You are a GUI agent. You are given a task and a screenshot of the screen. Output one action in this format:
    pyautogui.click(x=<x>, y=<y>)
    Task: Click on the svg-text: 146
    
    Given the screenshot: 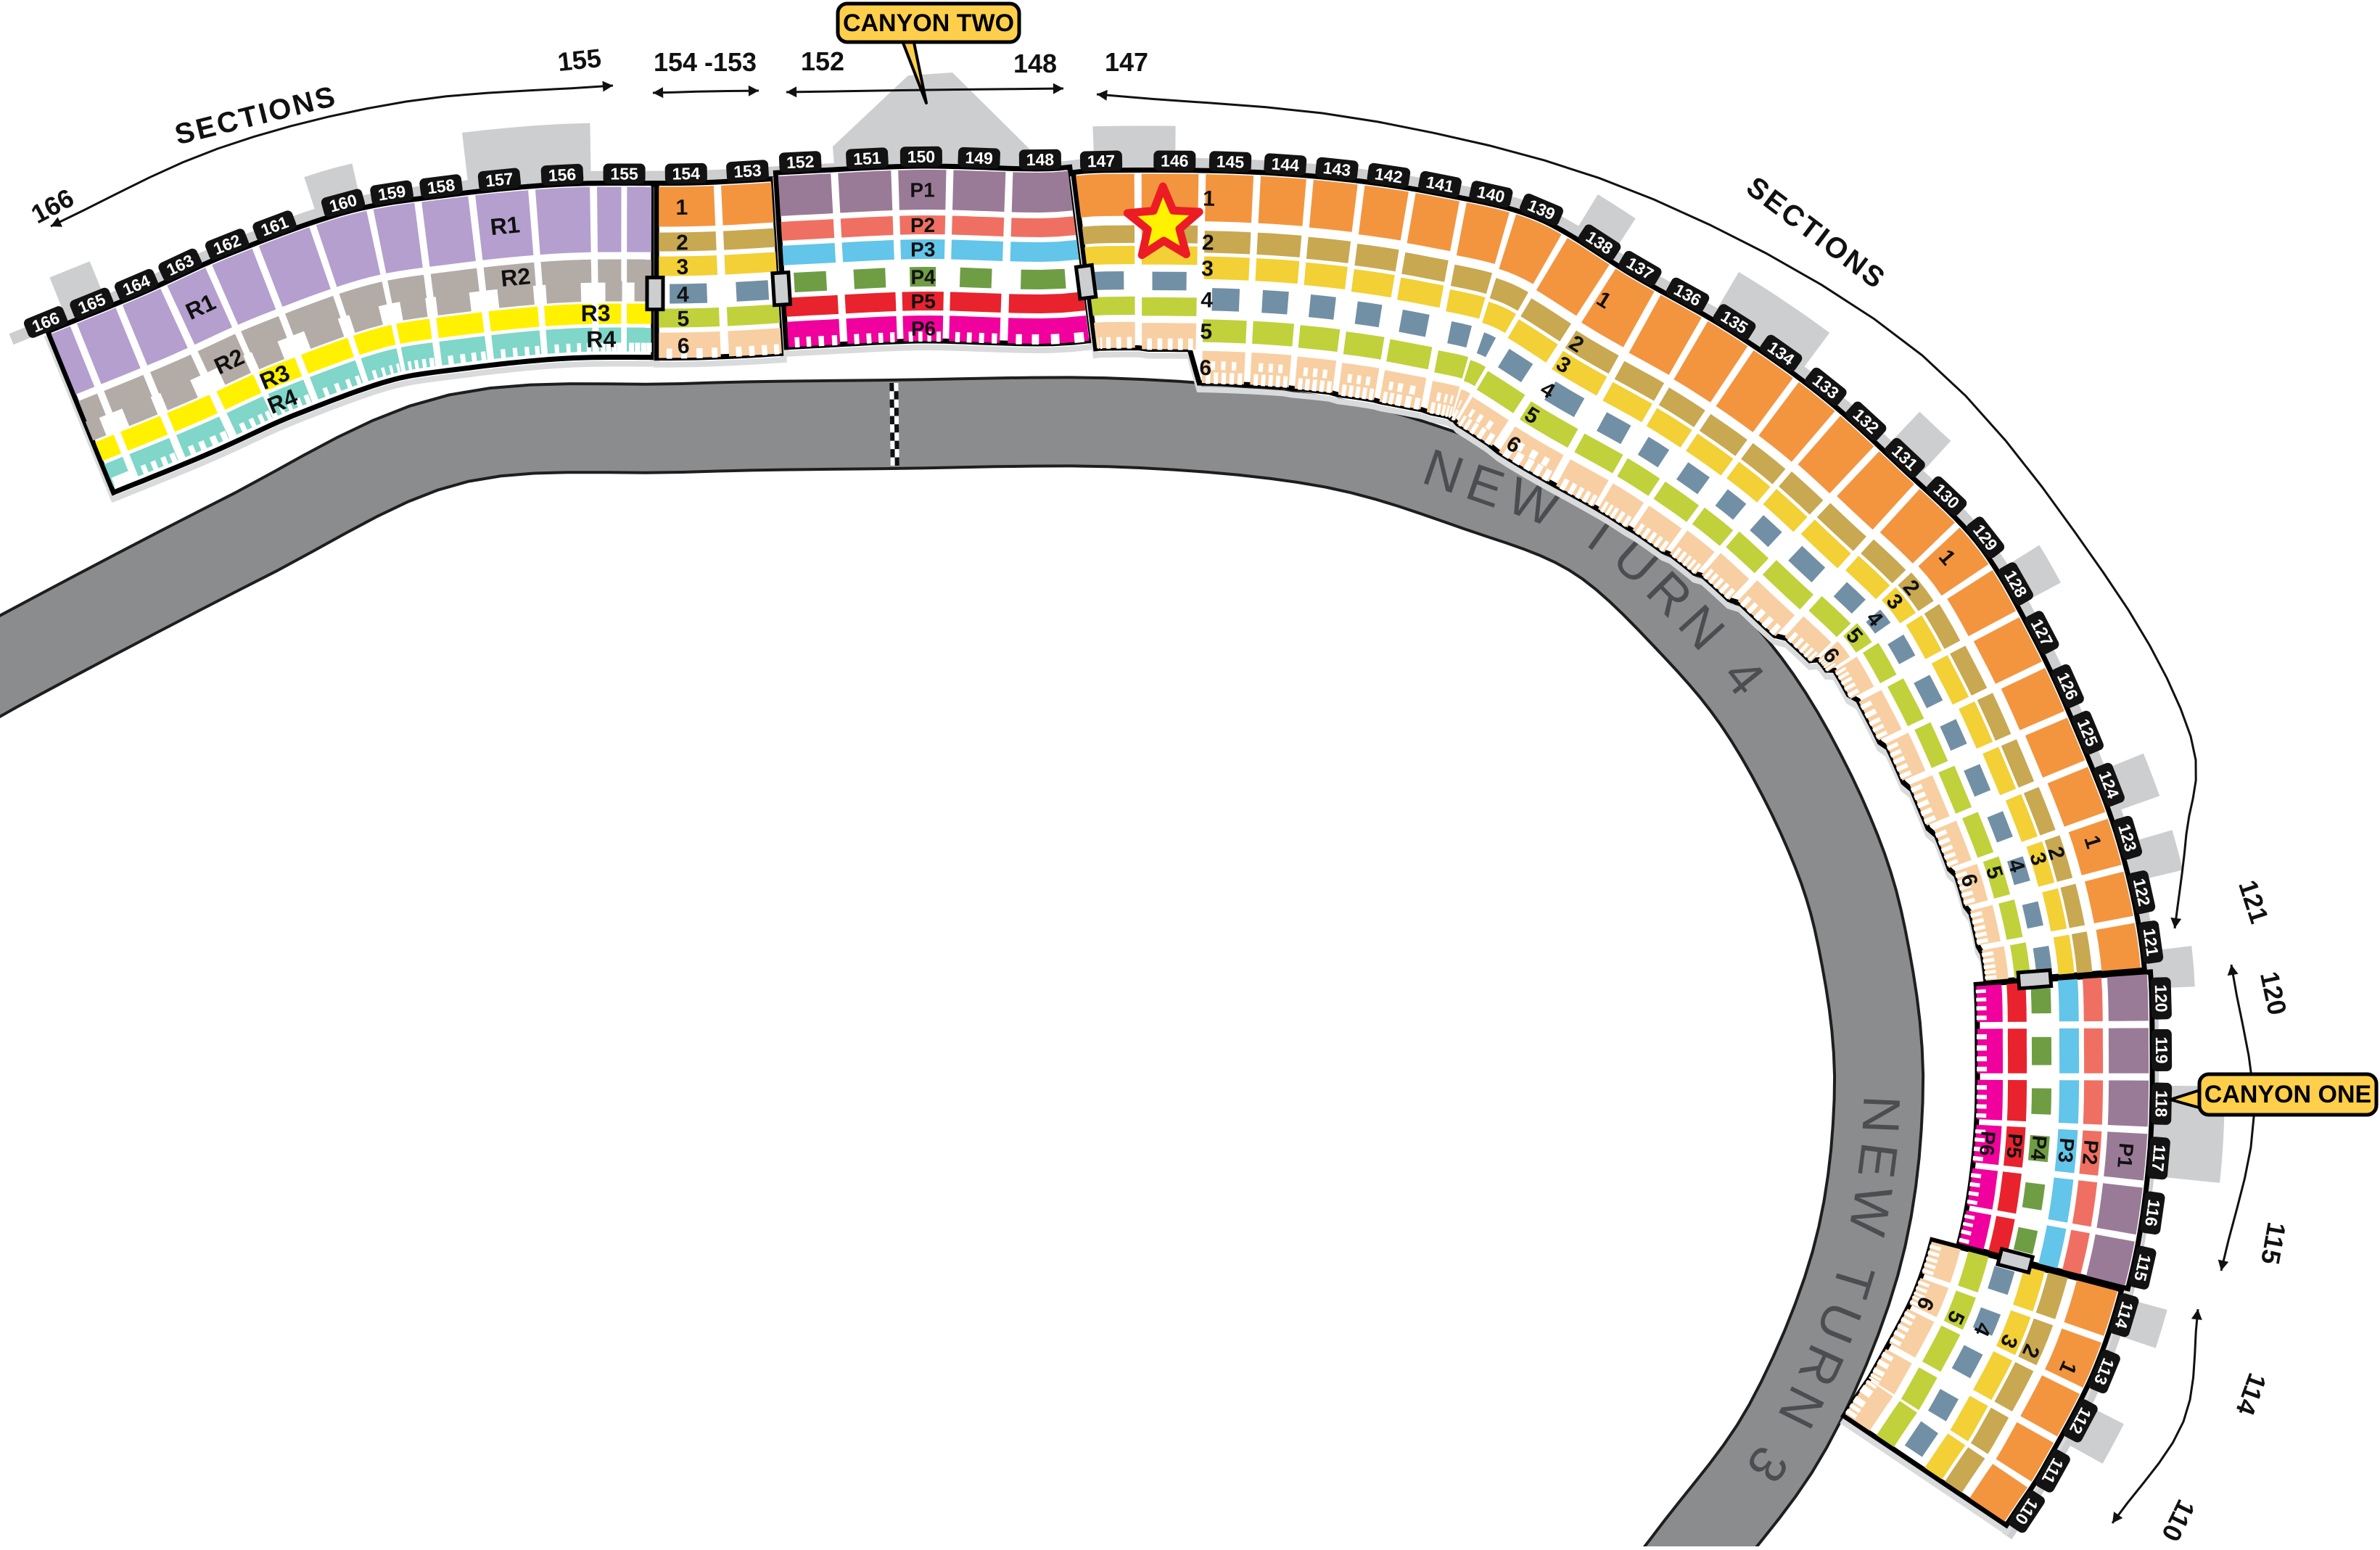 What is the action you would take?
    pyautogui.click(x=1175, y=160)
    